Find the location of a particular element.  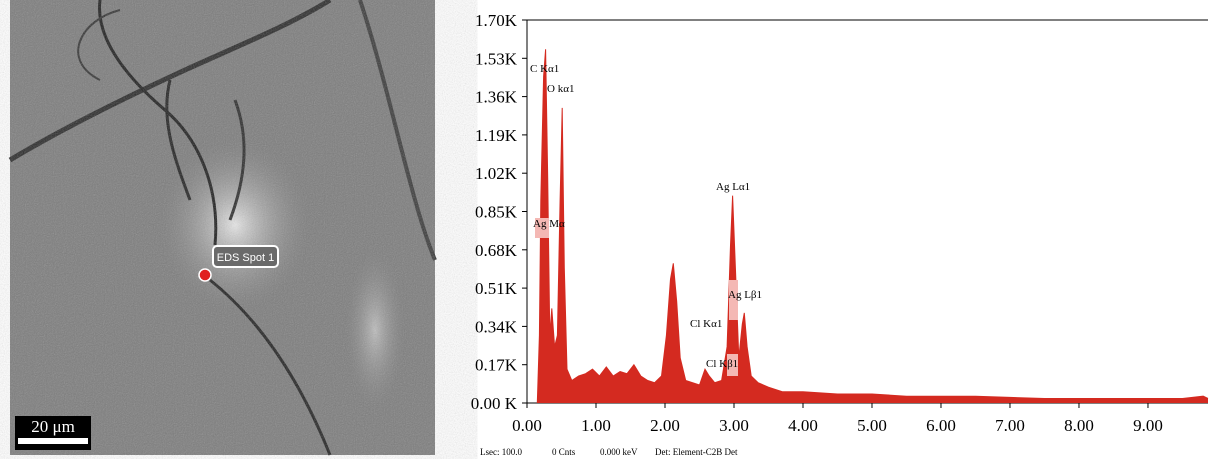

footer-text: Lsec: 100.0 is located at coordinates (501, 452).